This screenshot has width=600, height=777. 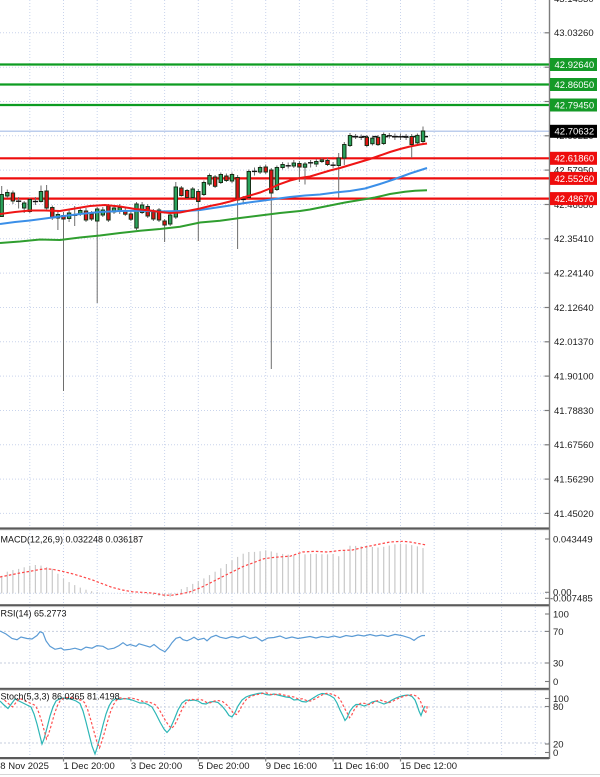 What do you see at coordinates (562, 593) in the screenshot?
I see `svg-text: 0.00` at bounding box center [562, 593].